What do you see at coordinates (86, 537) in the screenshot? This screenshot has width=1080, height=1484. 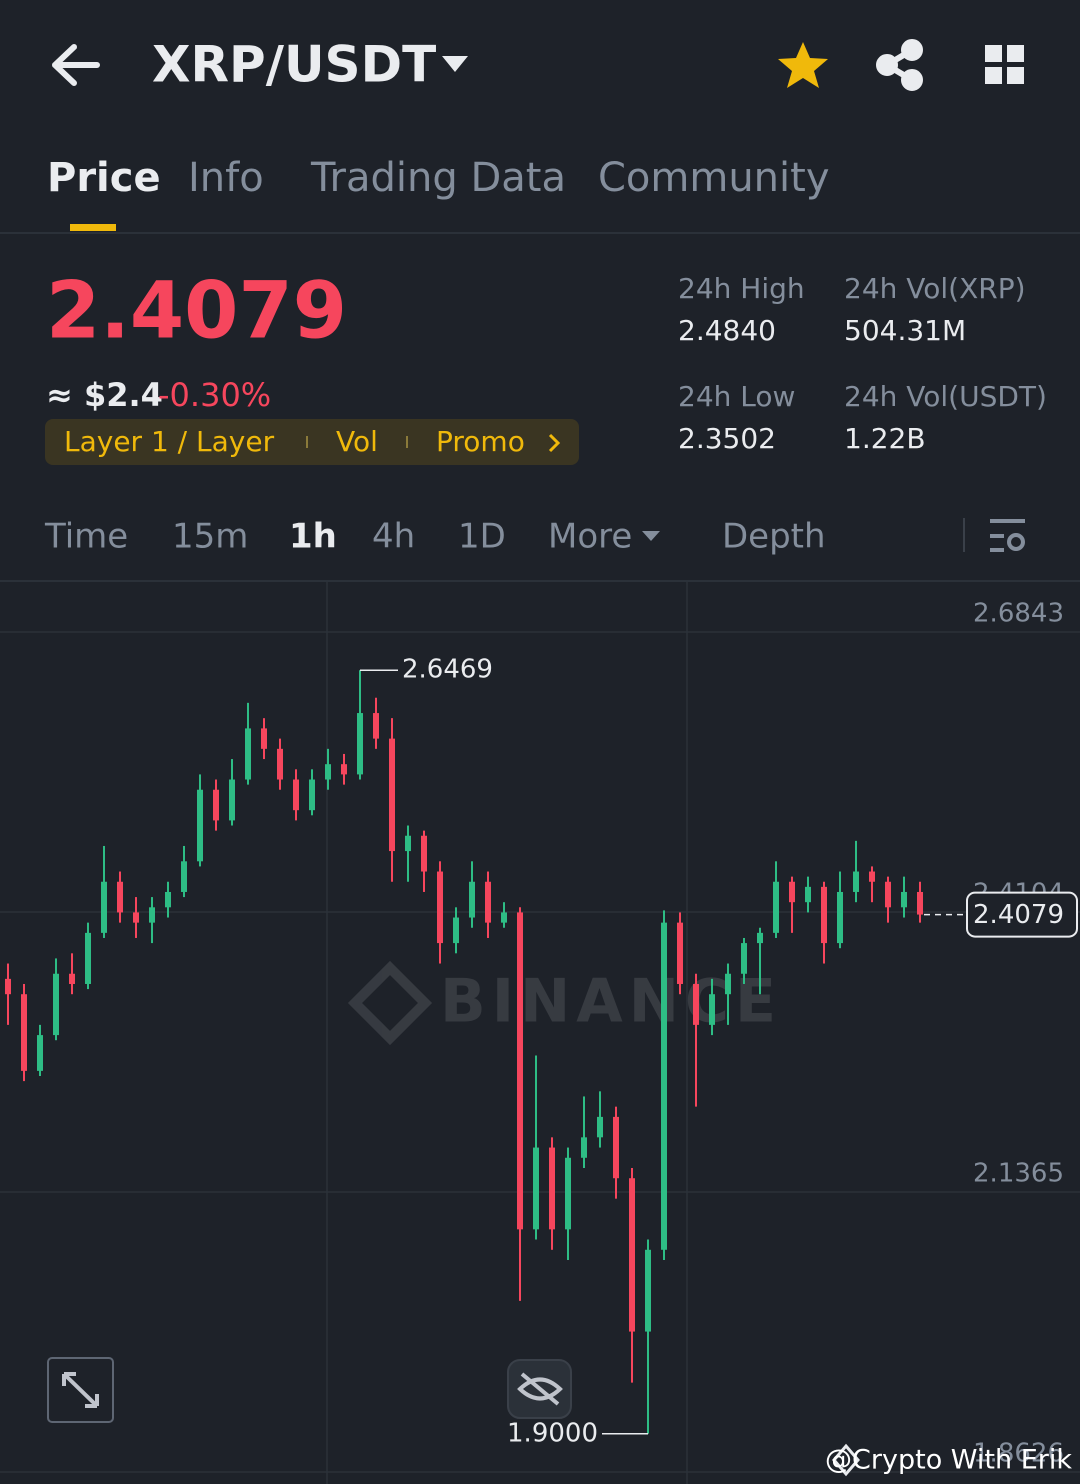 I see `interval: Time` at bounding box center [86, 537].